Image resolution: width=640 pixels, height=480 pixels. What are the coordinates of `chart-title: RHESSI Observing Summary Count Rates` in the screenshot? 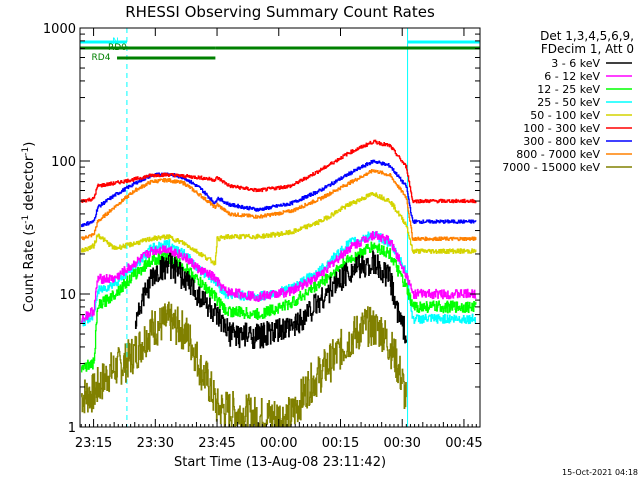 It's located at (280, 12).